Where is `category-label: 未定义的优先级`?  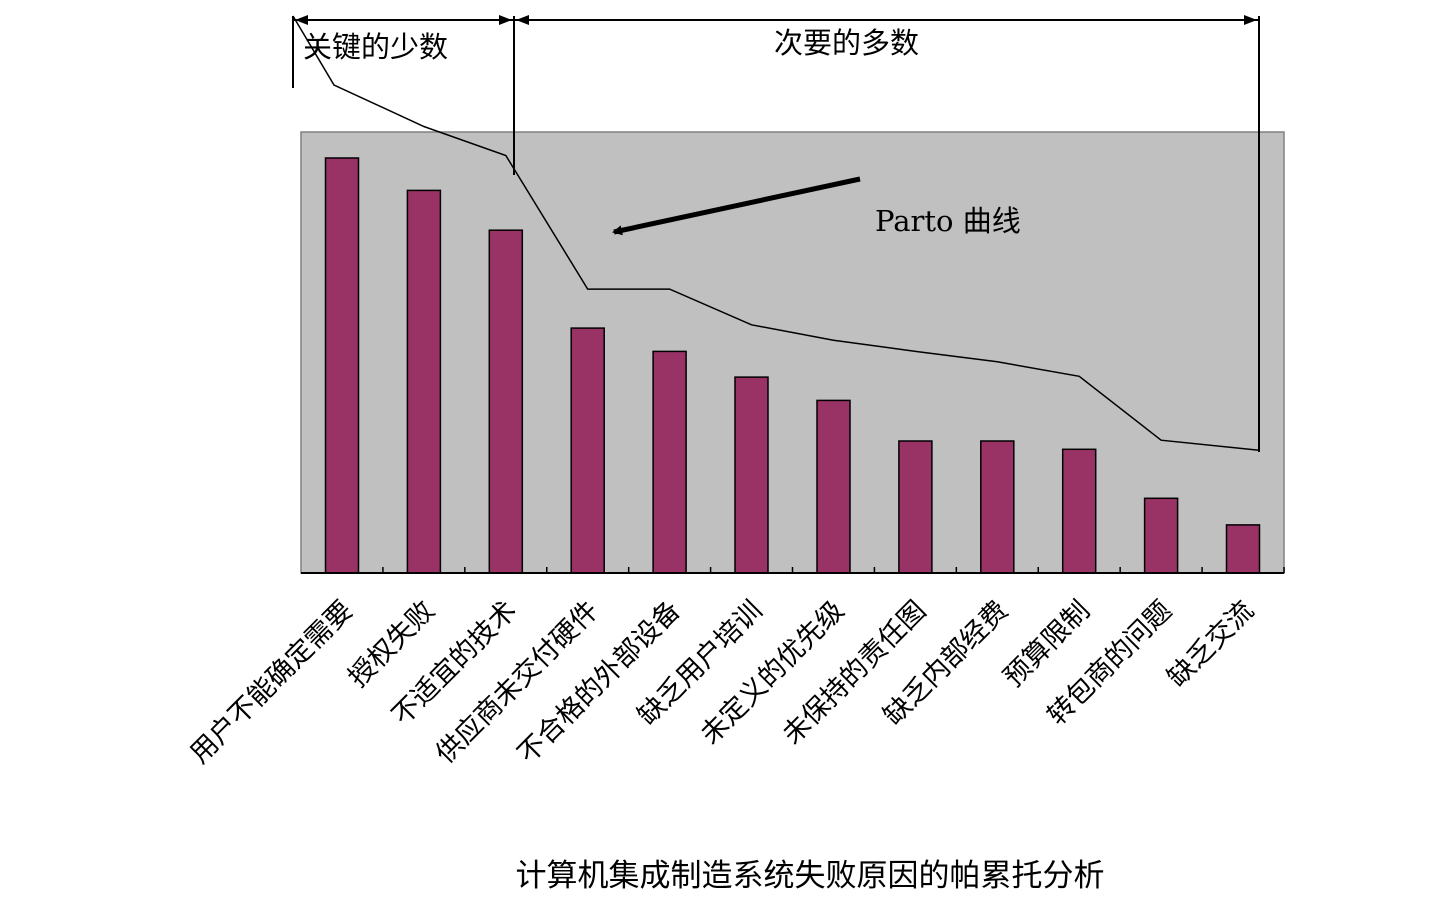
category-label: 未定义的优先级 is located at coordinates (773, 673).